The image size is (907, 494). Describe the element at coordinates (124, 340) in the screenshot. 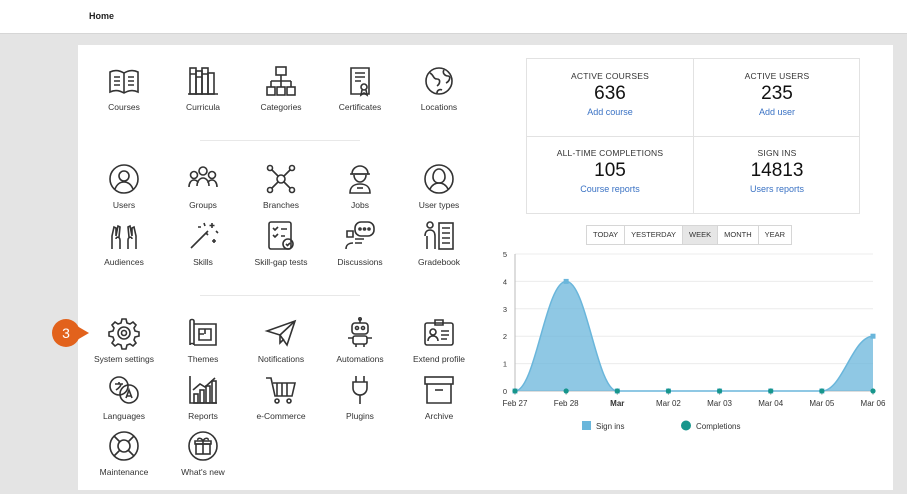

I see `tile-system-settings: System settings` at that location.